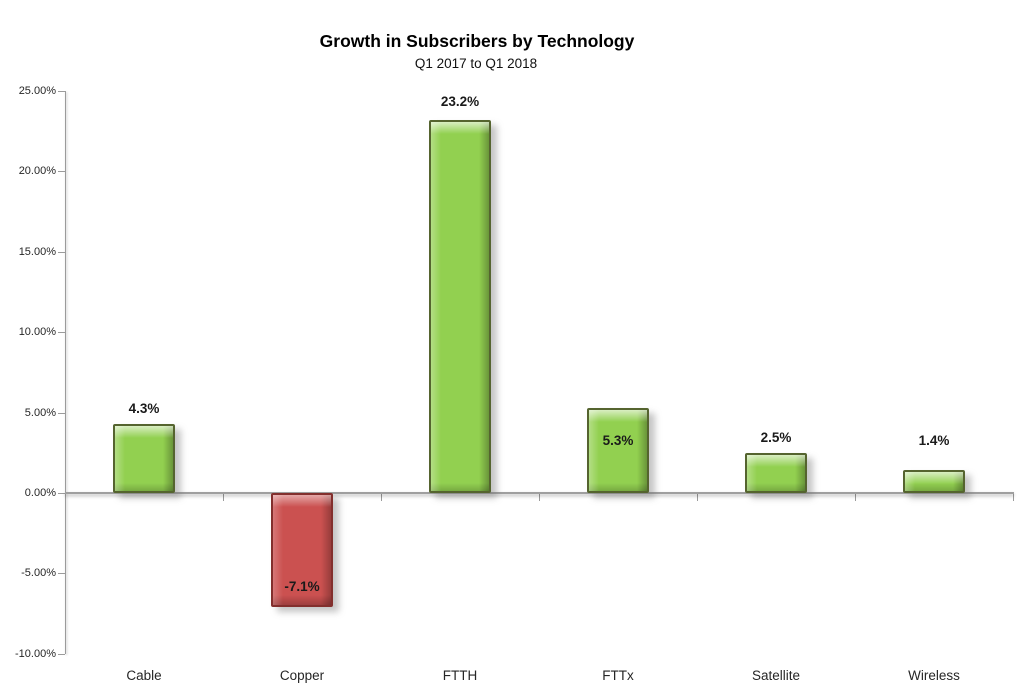 Image resolution: width=1024 pixels, height=693 pixels. I want to click on data-label-cable: 4.3%, so click(144, 409).